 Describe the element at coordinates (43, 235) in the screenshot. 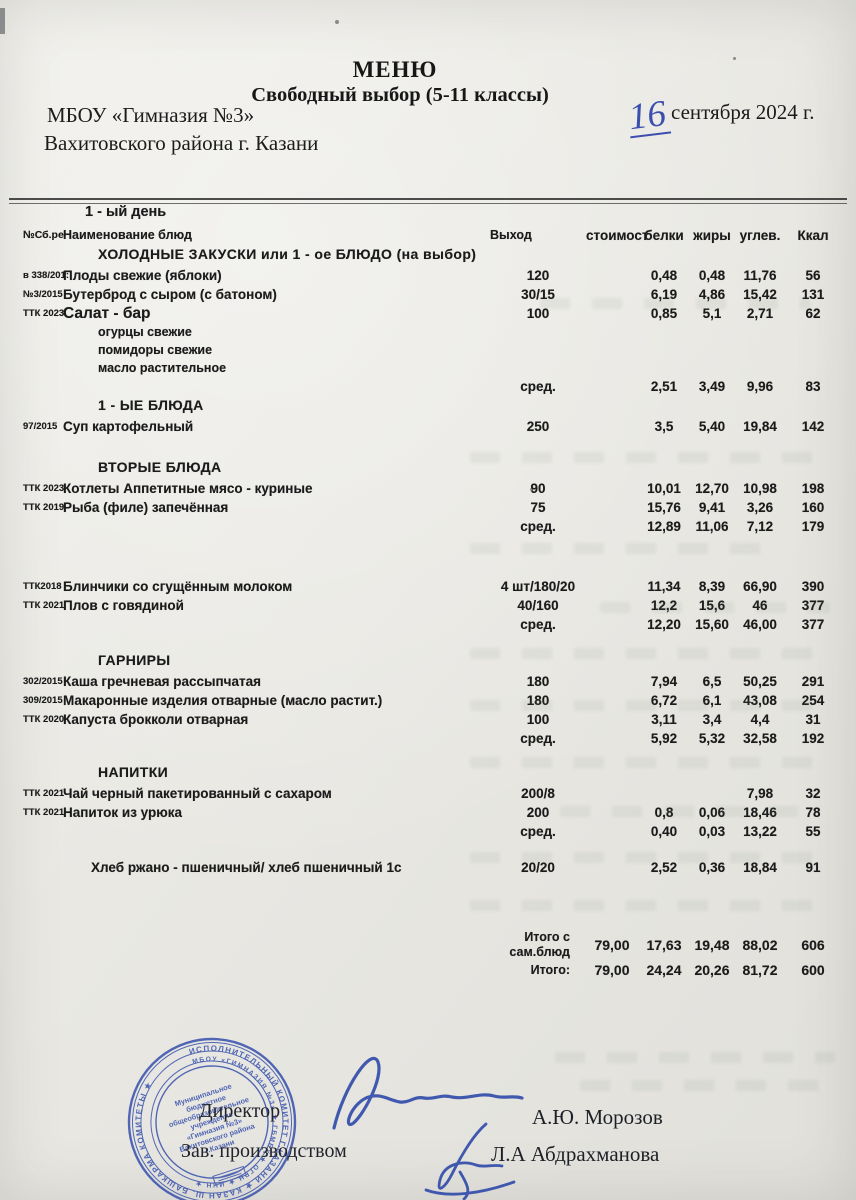

I see `column-header-code: №Сб.ре` at that location.